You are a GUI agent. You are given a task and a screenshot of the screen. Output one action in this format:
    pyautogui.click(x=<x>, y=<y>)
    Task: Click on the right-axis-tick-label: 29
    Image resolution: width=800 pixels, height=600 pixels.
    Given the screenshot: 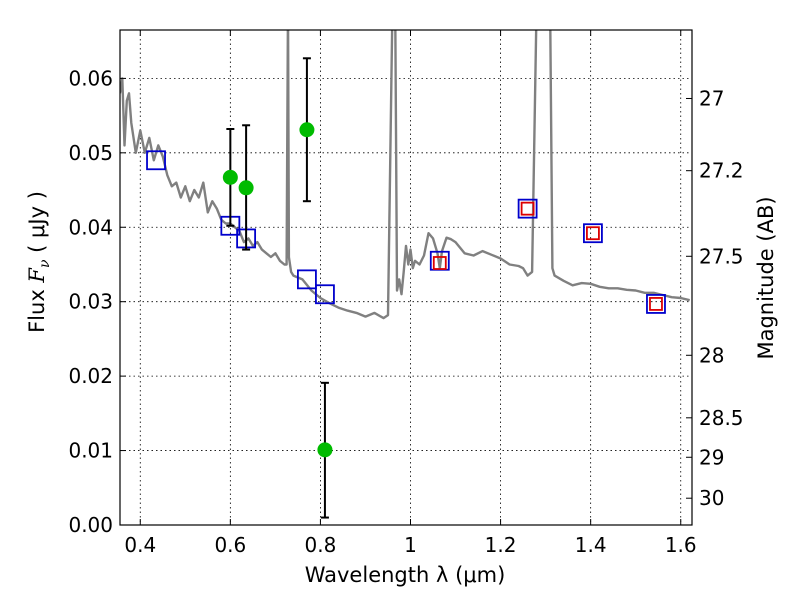 What is the action you would take?
    pyautogui.click(x=711, y=457)
    